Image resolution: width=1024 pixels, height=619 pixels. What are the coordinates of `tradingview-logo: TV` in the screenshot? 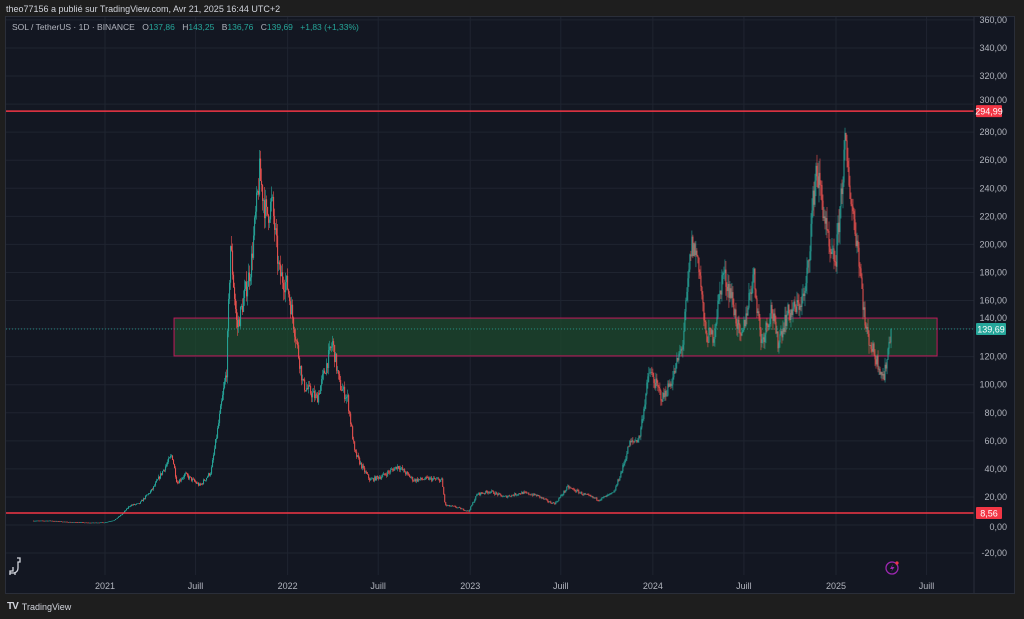 It's located at (13, 606).